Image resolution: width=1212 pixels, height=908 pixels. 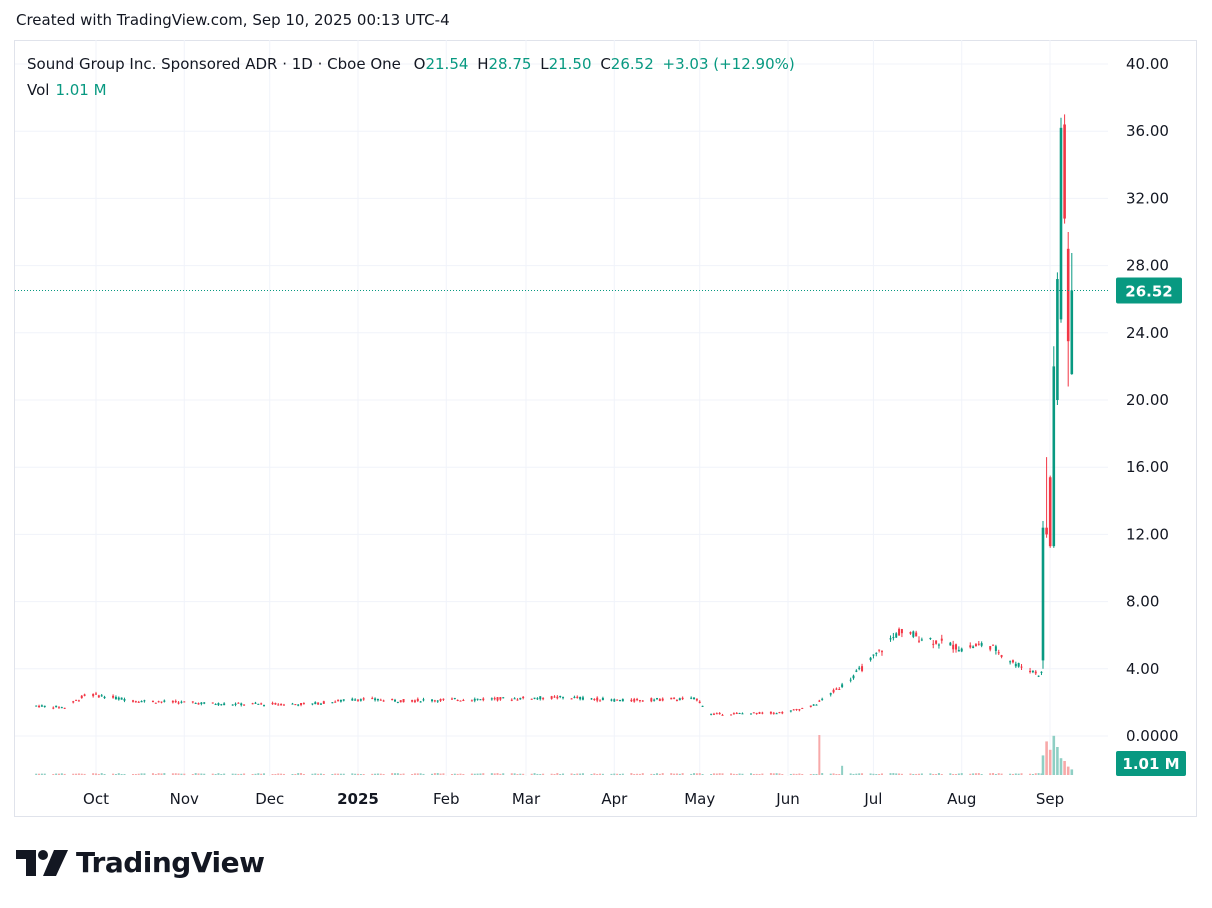 I want to click on y-tick-label: 32.00, so click(x=1147, y=198).